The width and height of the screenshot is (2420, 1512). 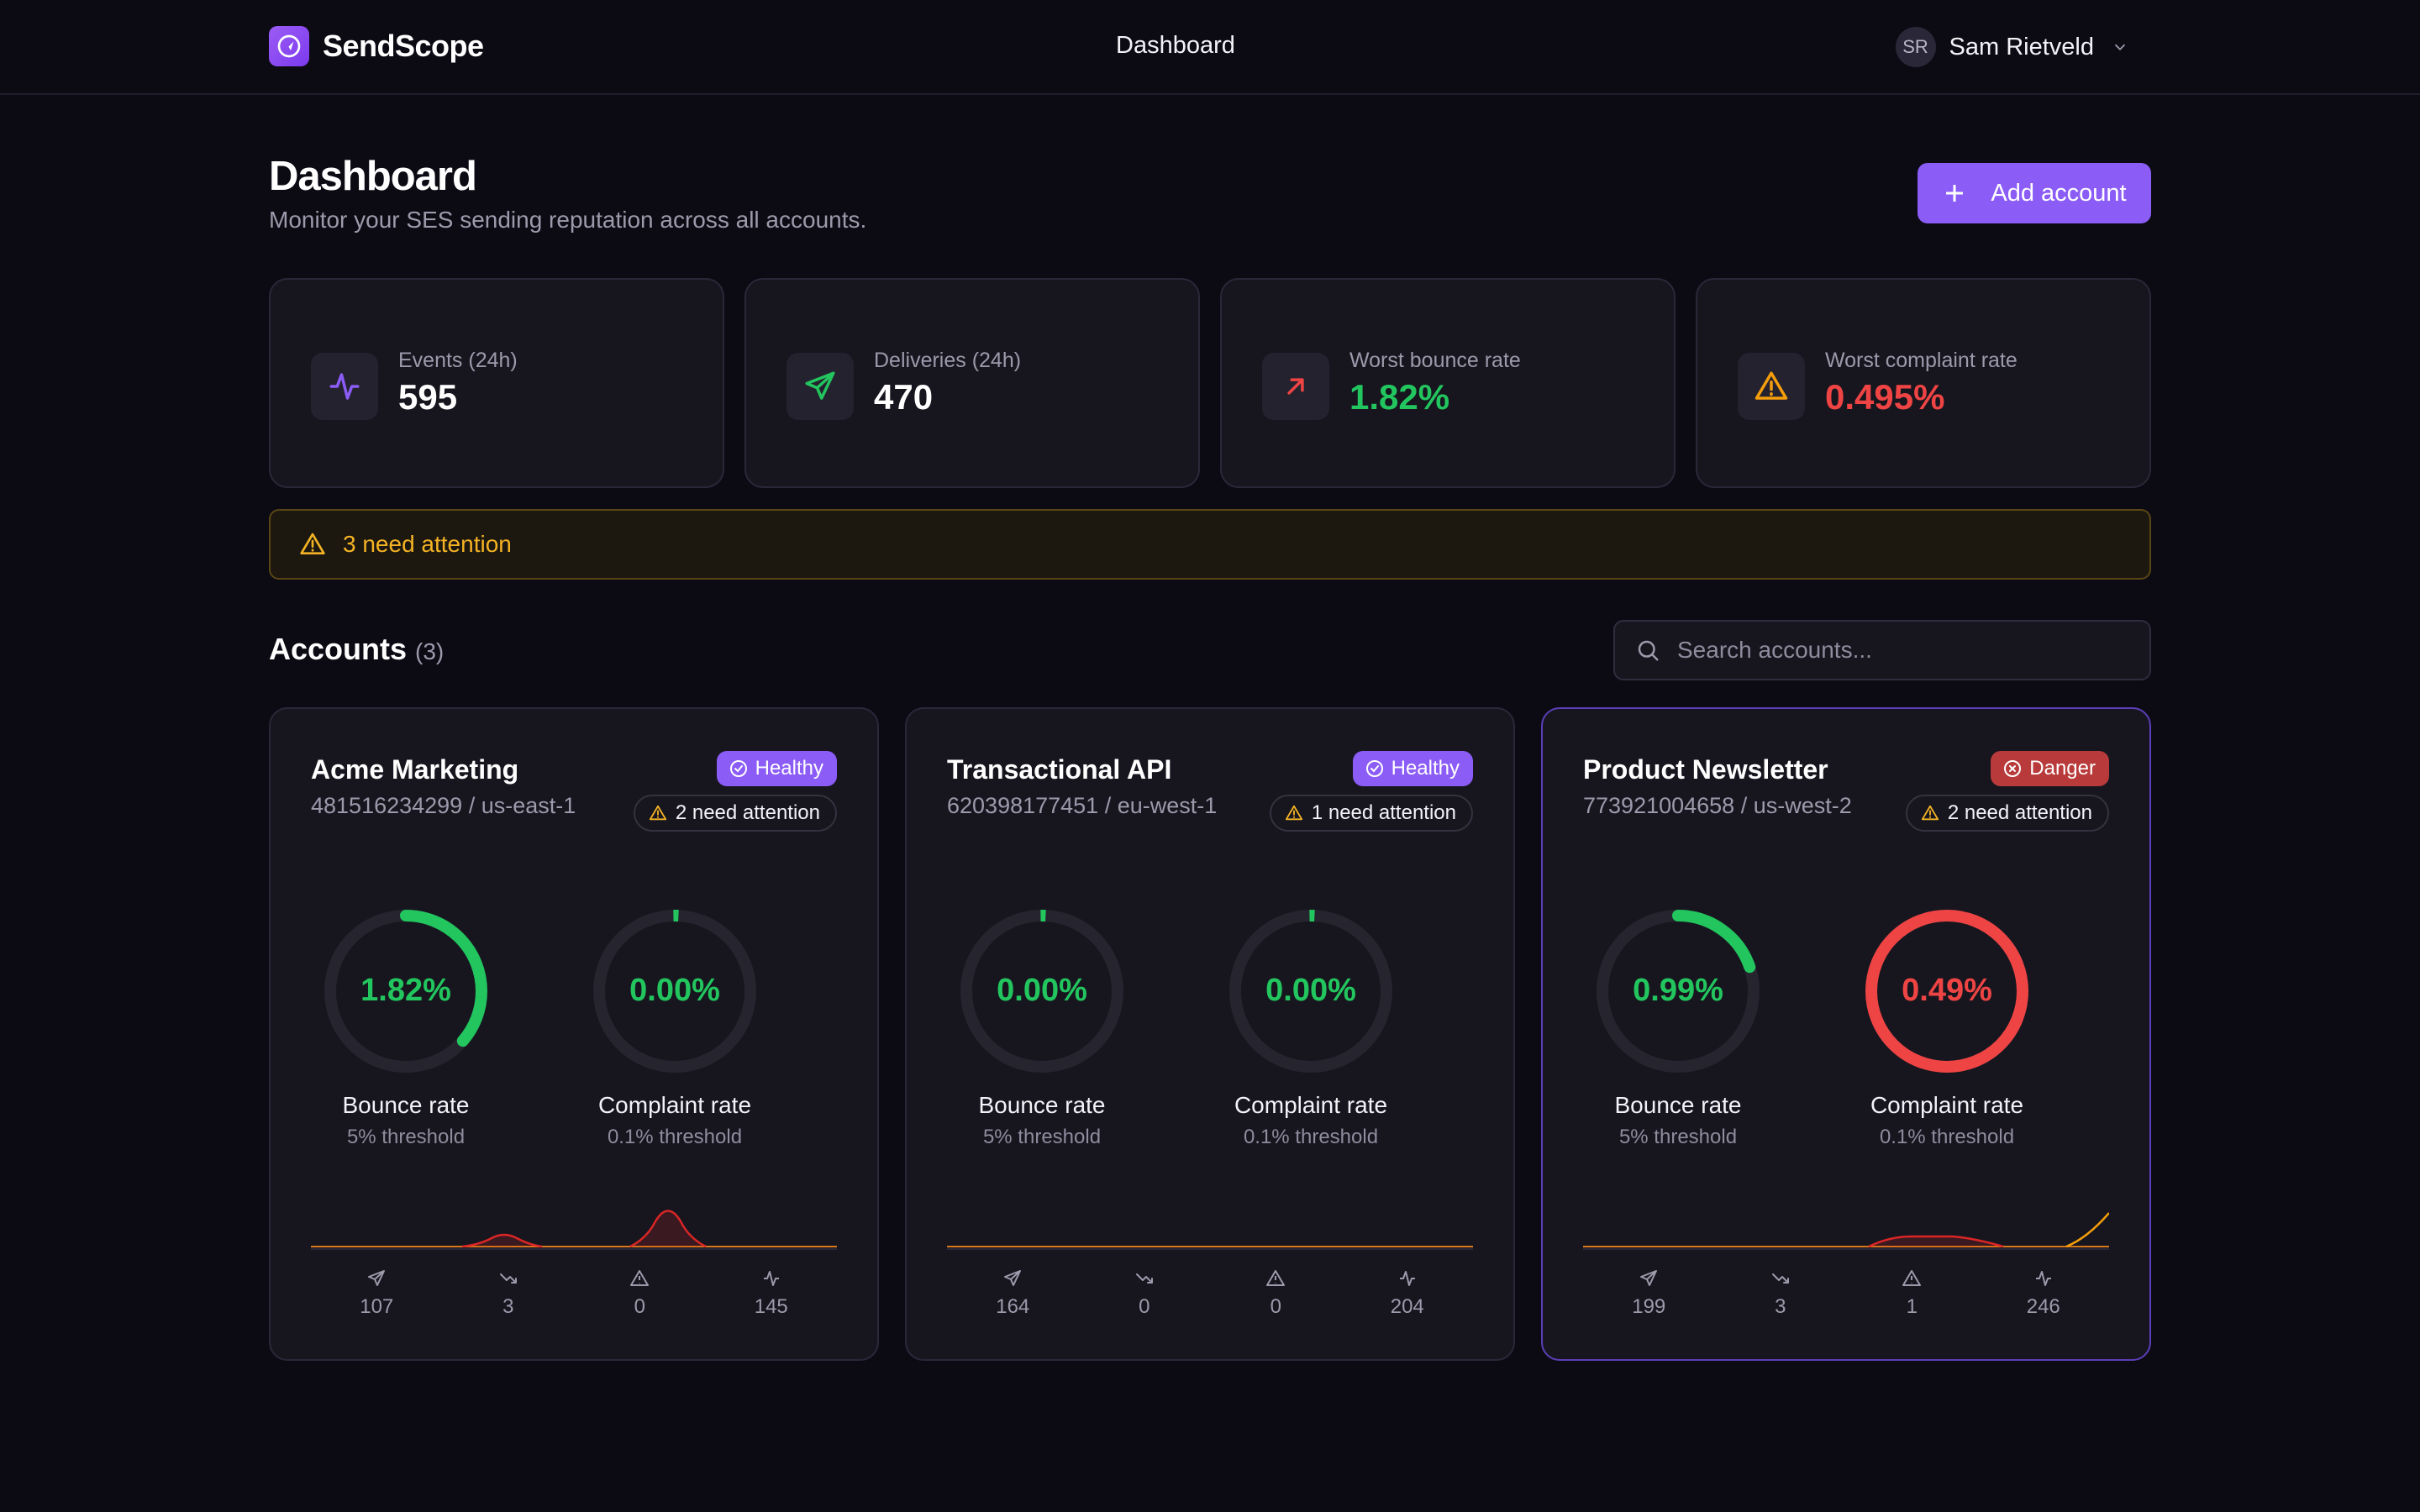 What do you see at coordinates (904, 397) in the screenshot?
I see `stat-value: 470` at bounding box center [904, 397].